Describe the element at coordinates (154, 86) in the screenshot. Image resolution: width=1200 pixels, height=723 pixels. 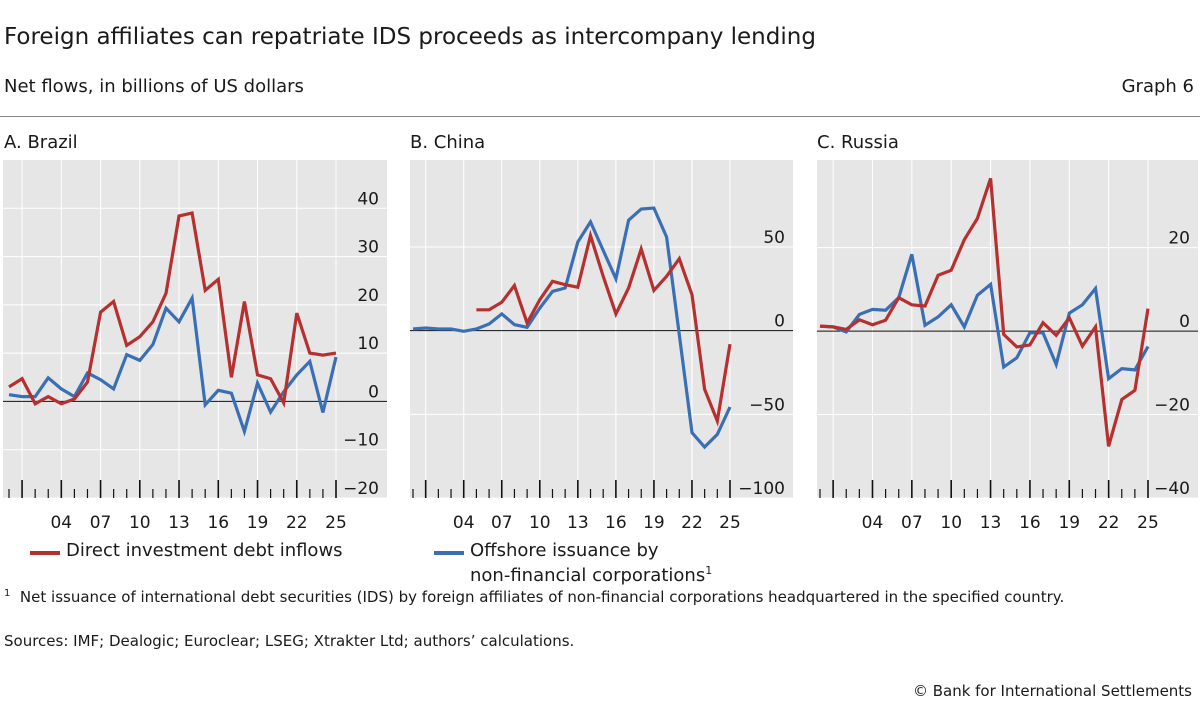
I see `chart-subtitle: Net flows, in billions of US dollars` at that location.